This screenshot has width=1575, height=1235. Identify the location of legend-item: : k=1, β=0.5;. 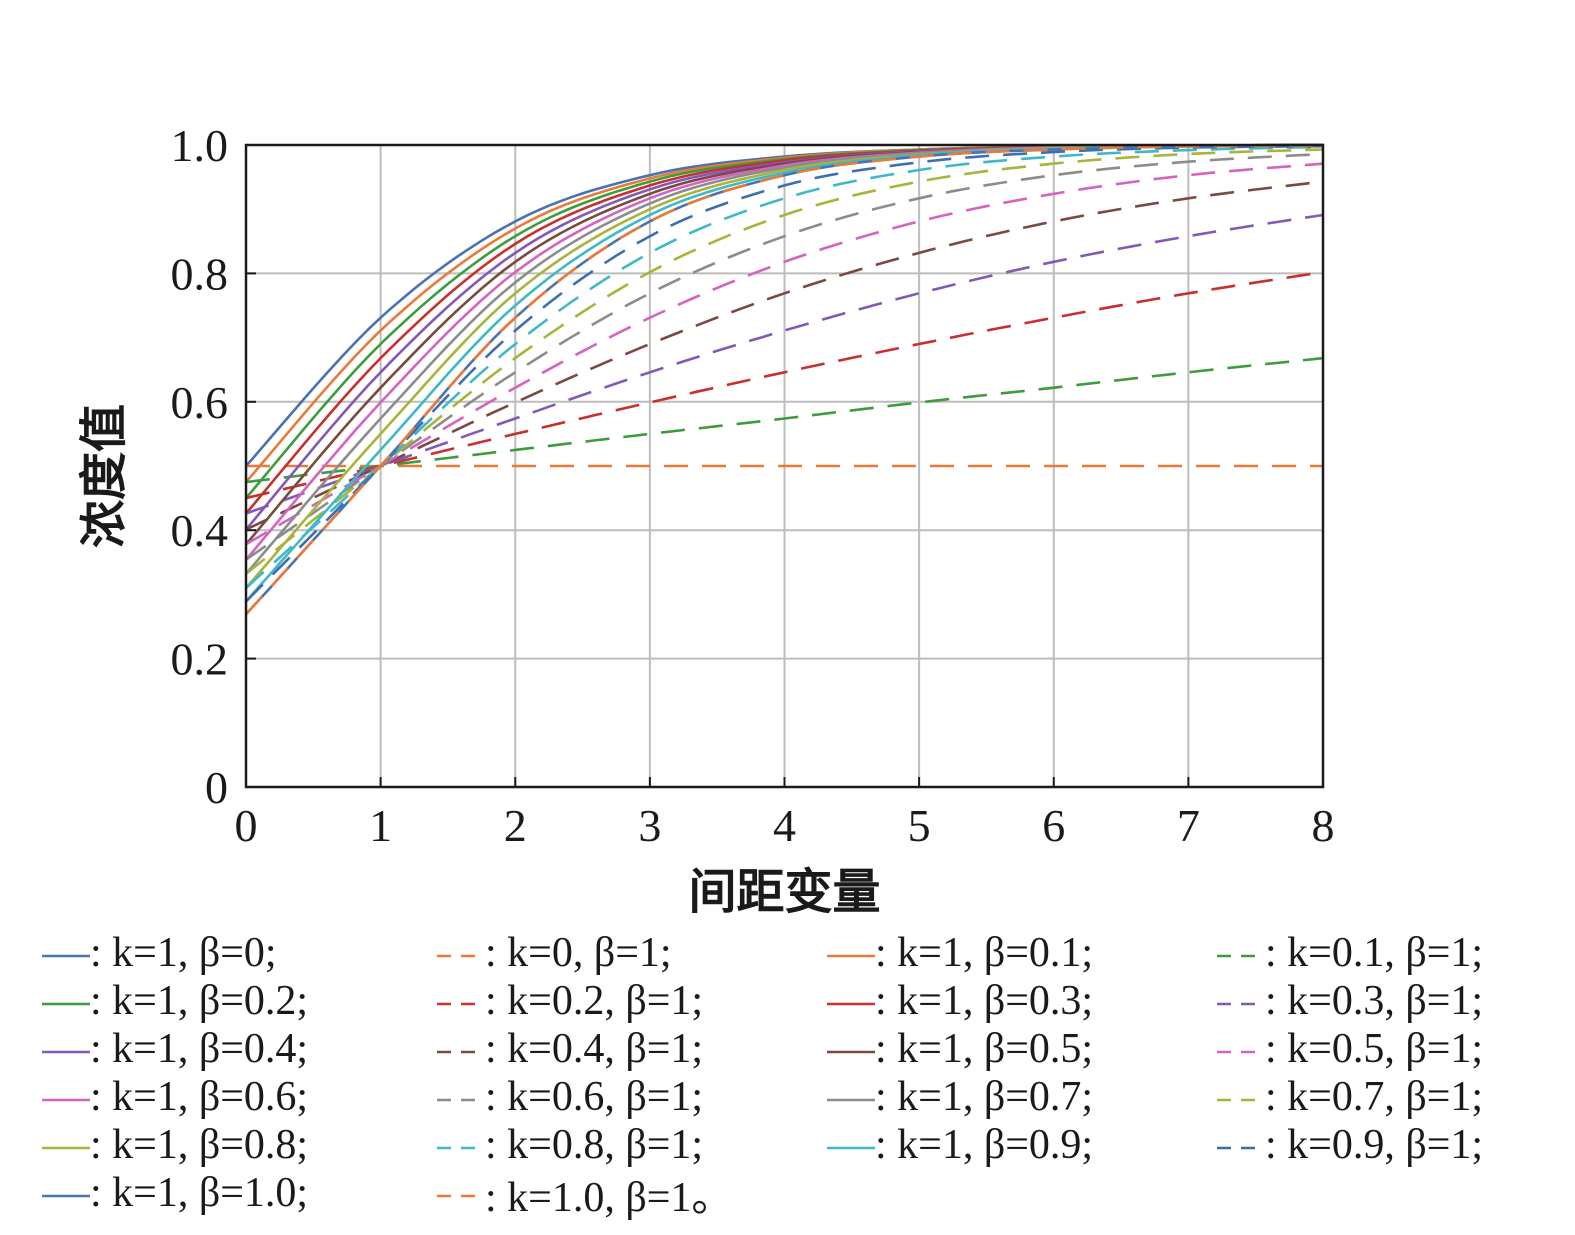
(959, 1049).